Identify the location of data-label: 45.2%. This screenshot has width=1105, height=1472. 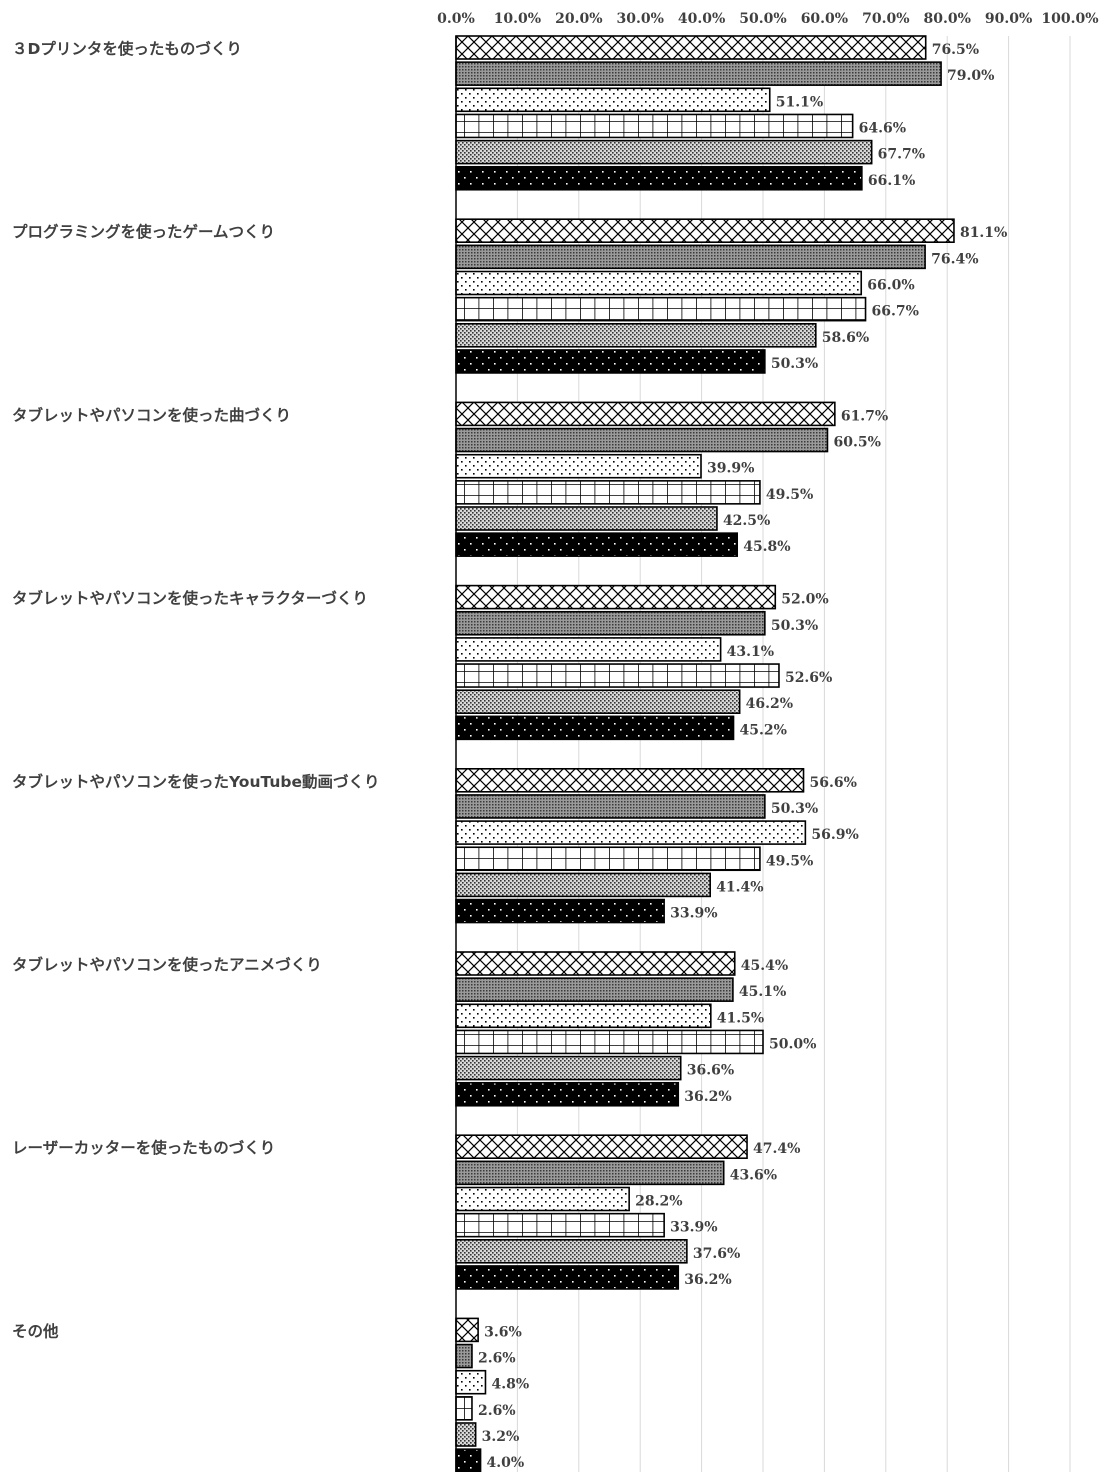
(763, 730).